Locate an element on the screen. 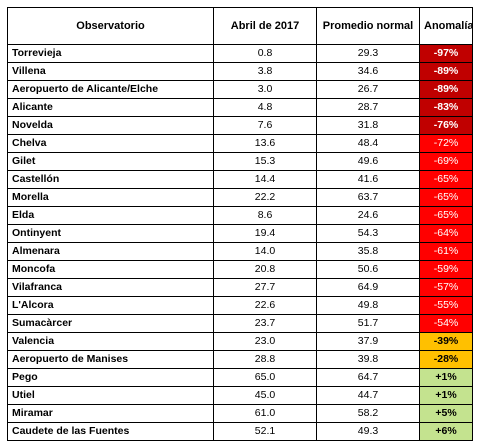  normal-average-cell: 49.8 is located at coordinates (368, 305).